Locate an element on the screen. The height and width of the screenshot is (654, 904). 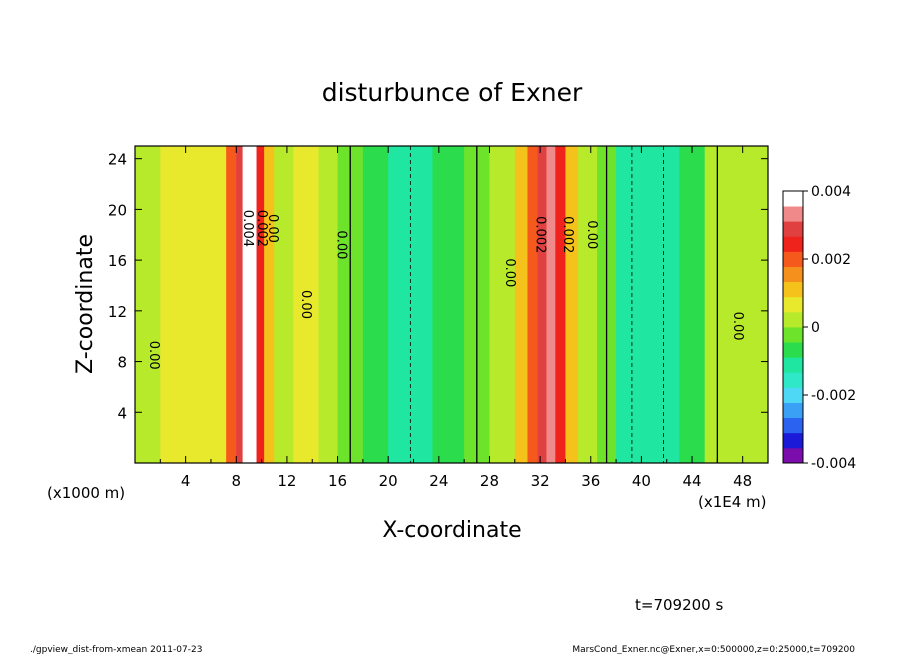
x-tick-label: 12 is located at coordinates (286, 481).